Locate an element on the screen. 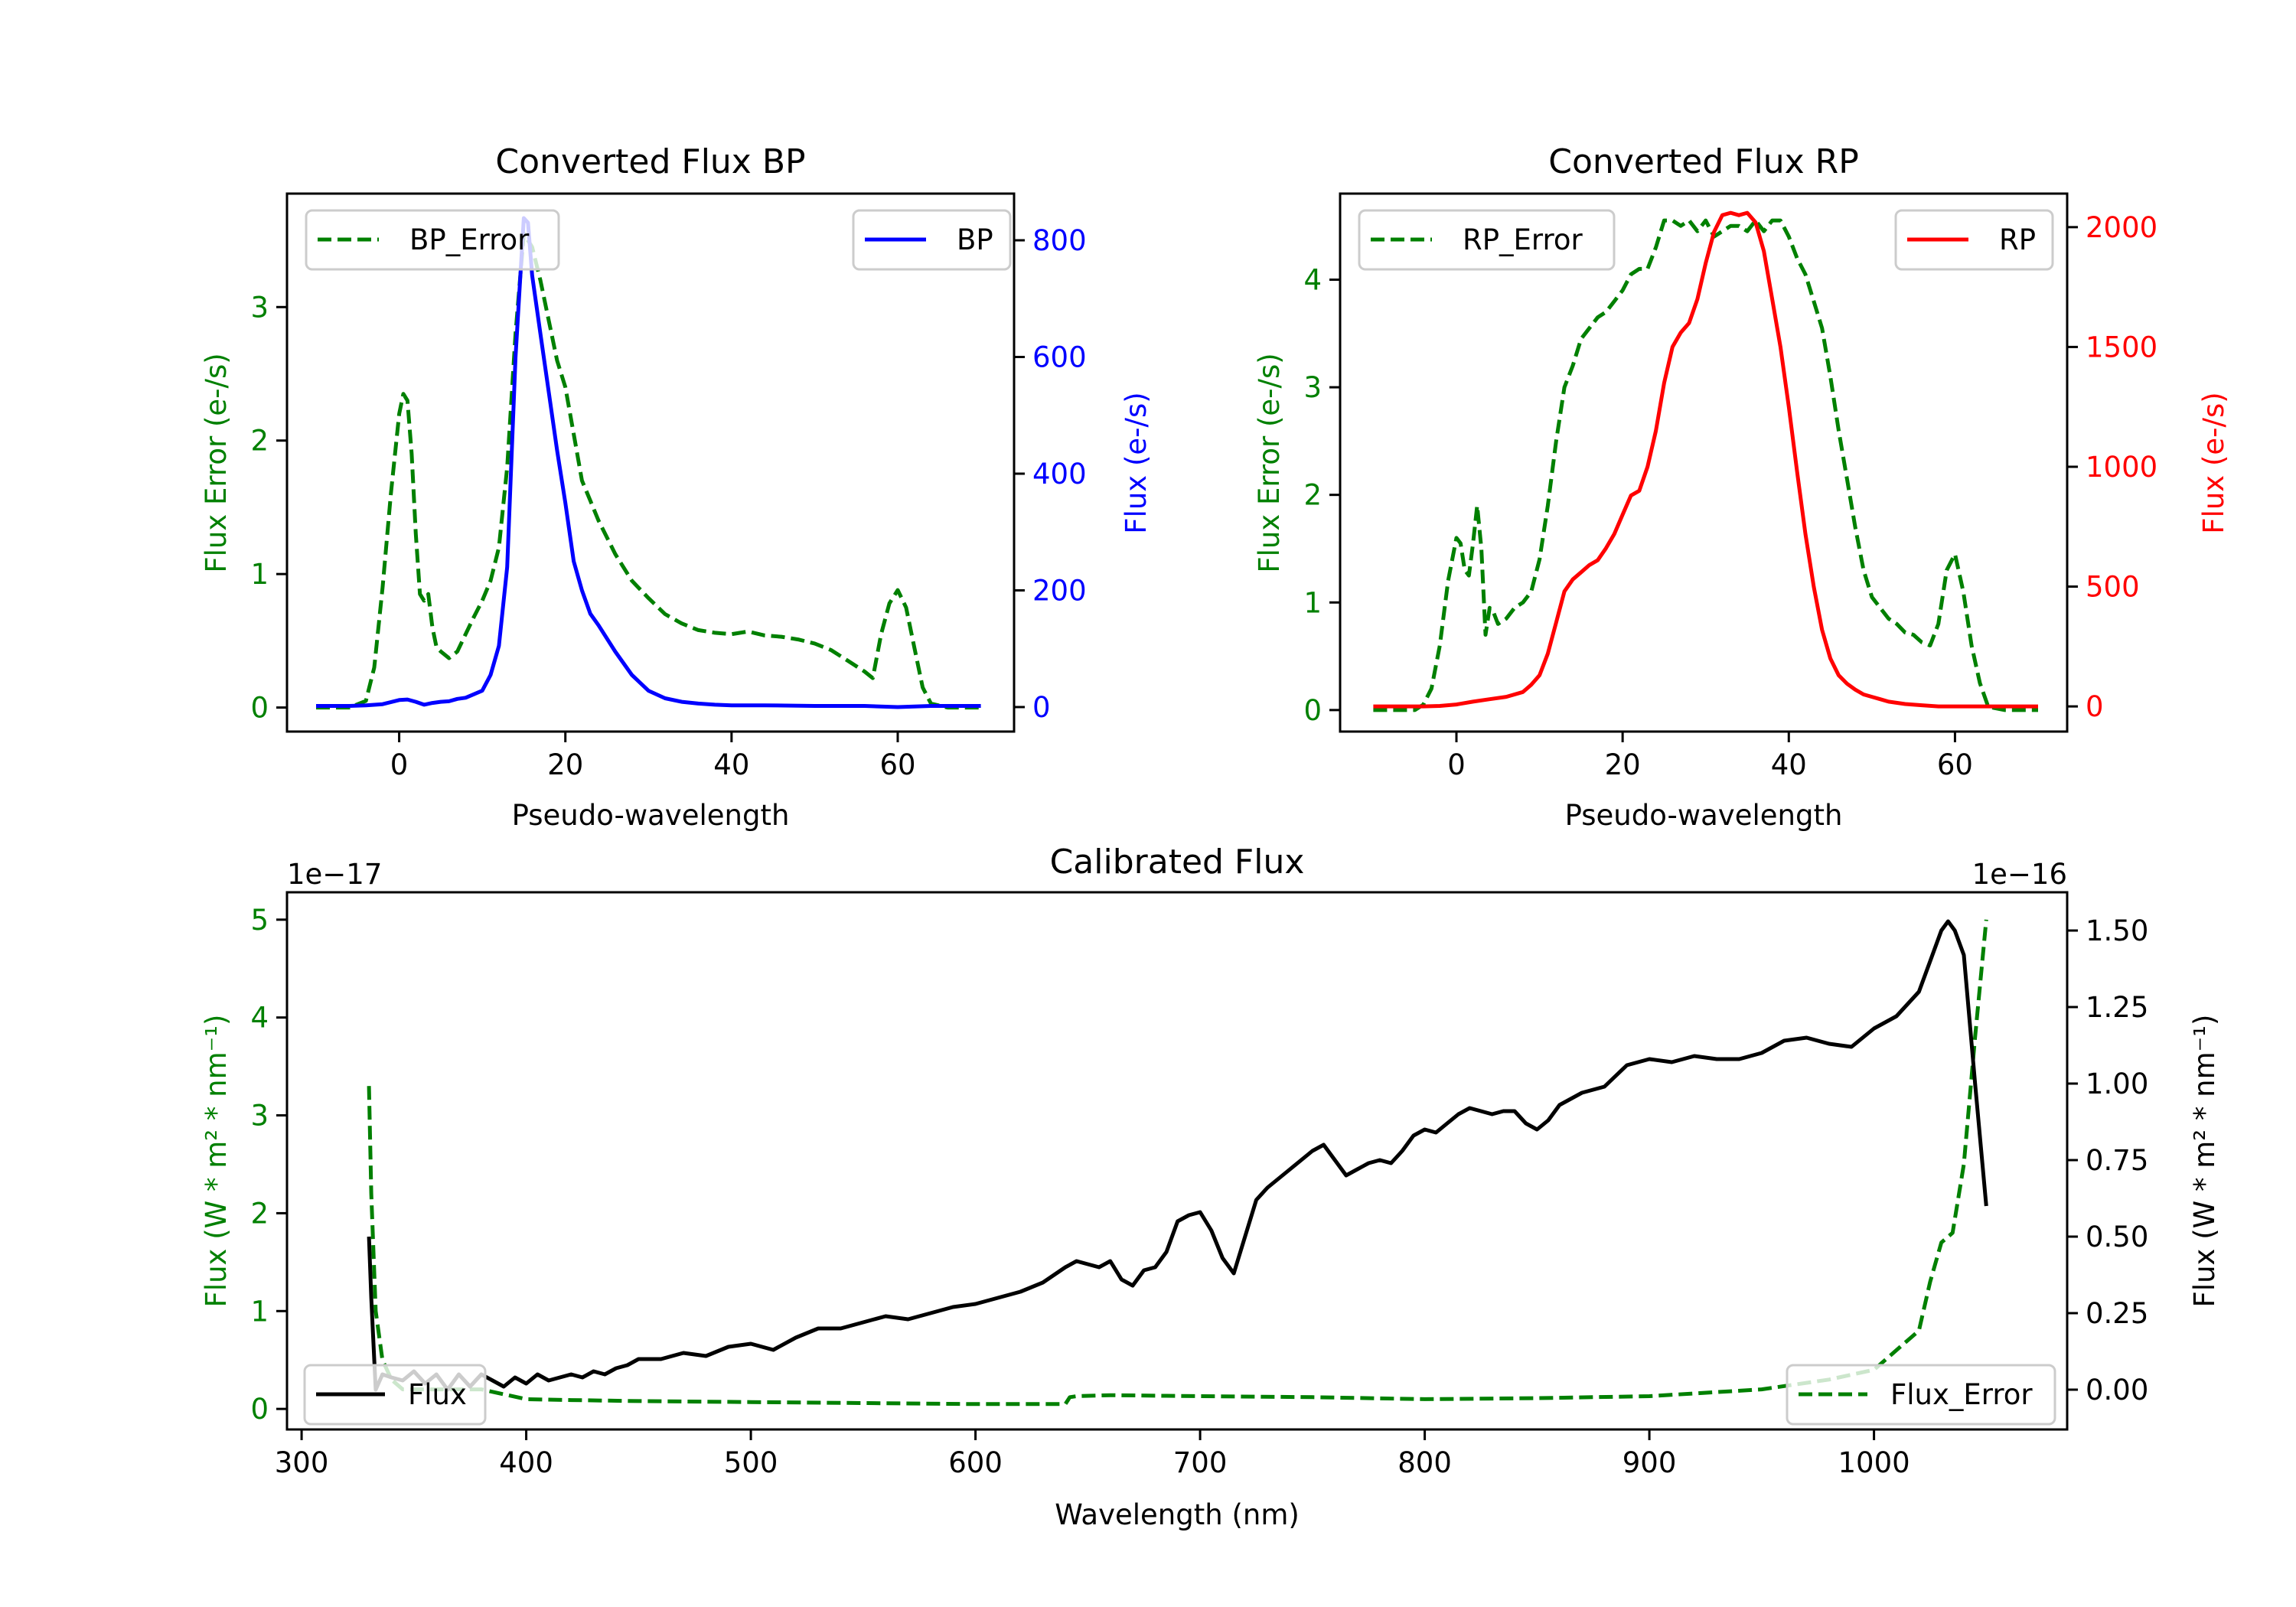 The width and height of the screenshot is (2296, 1607). calibrated-left-y-axis: 0 1 2 3 4 5 is located at coordinates (268, 1165).